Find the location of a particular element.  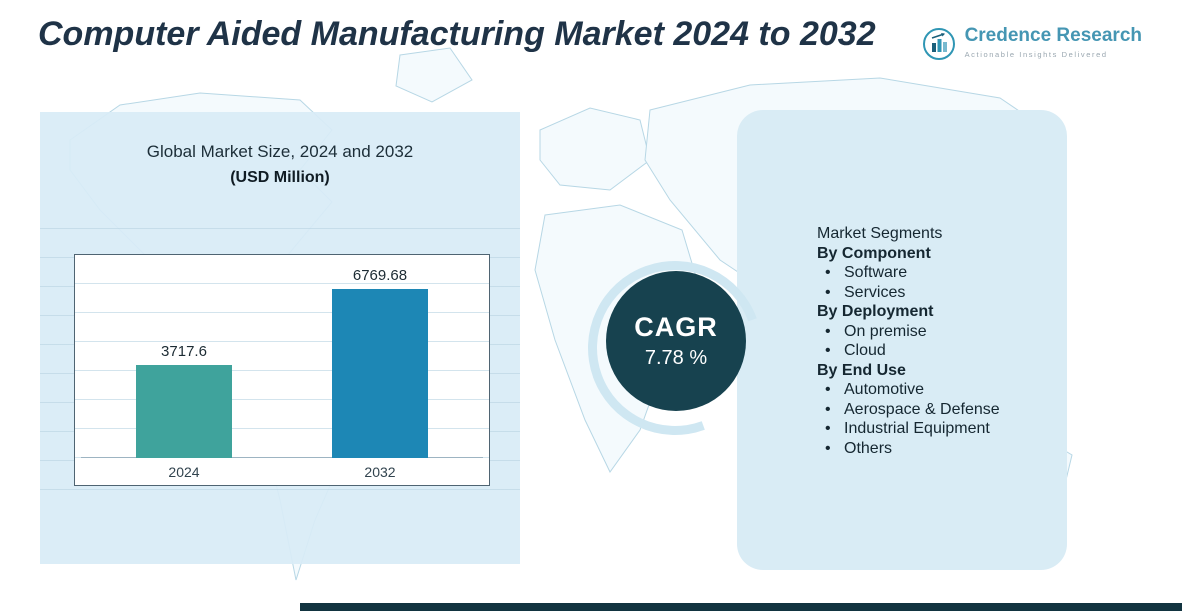

segment-item: Aerospace & Defense is located at coordinates (932, 410).